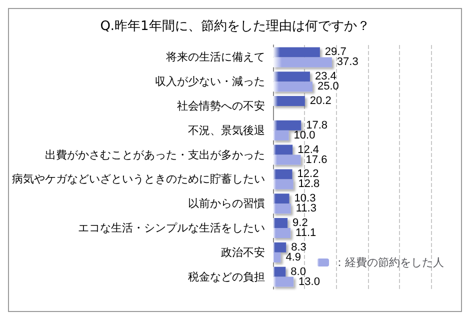  What do you see at coordinates (226, 277) in the screenshot?
I see `y-tick-label: 税金などの負担` at bounding box center [226, 277].